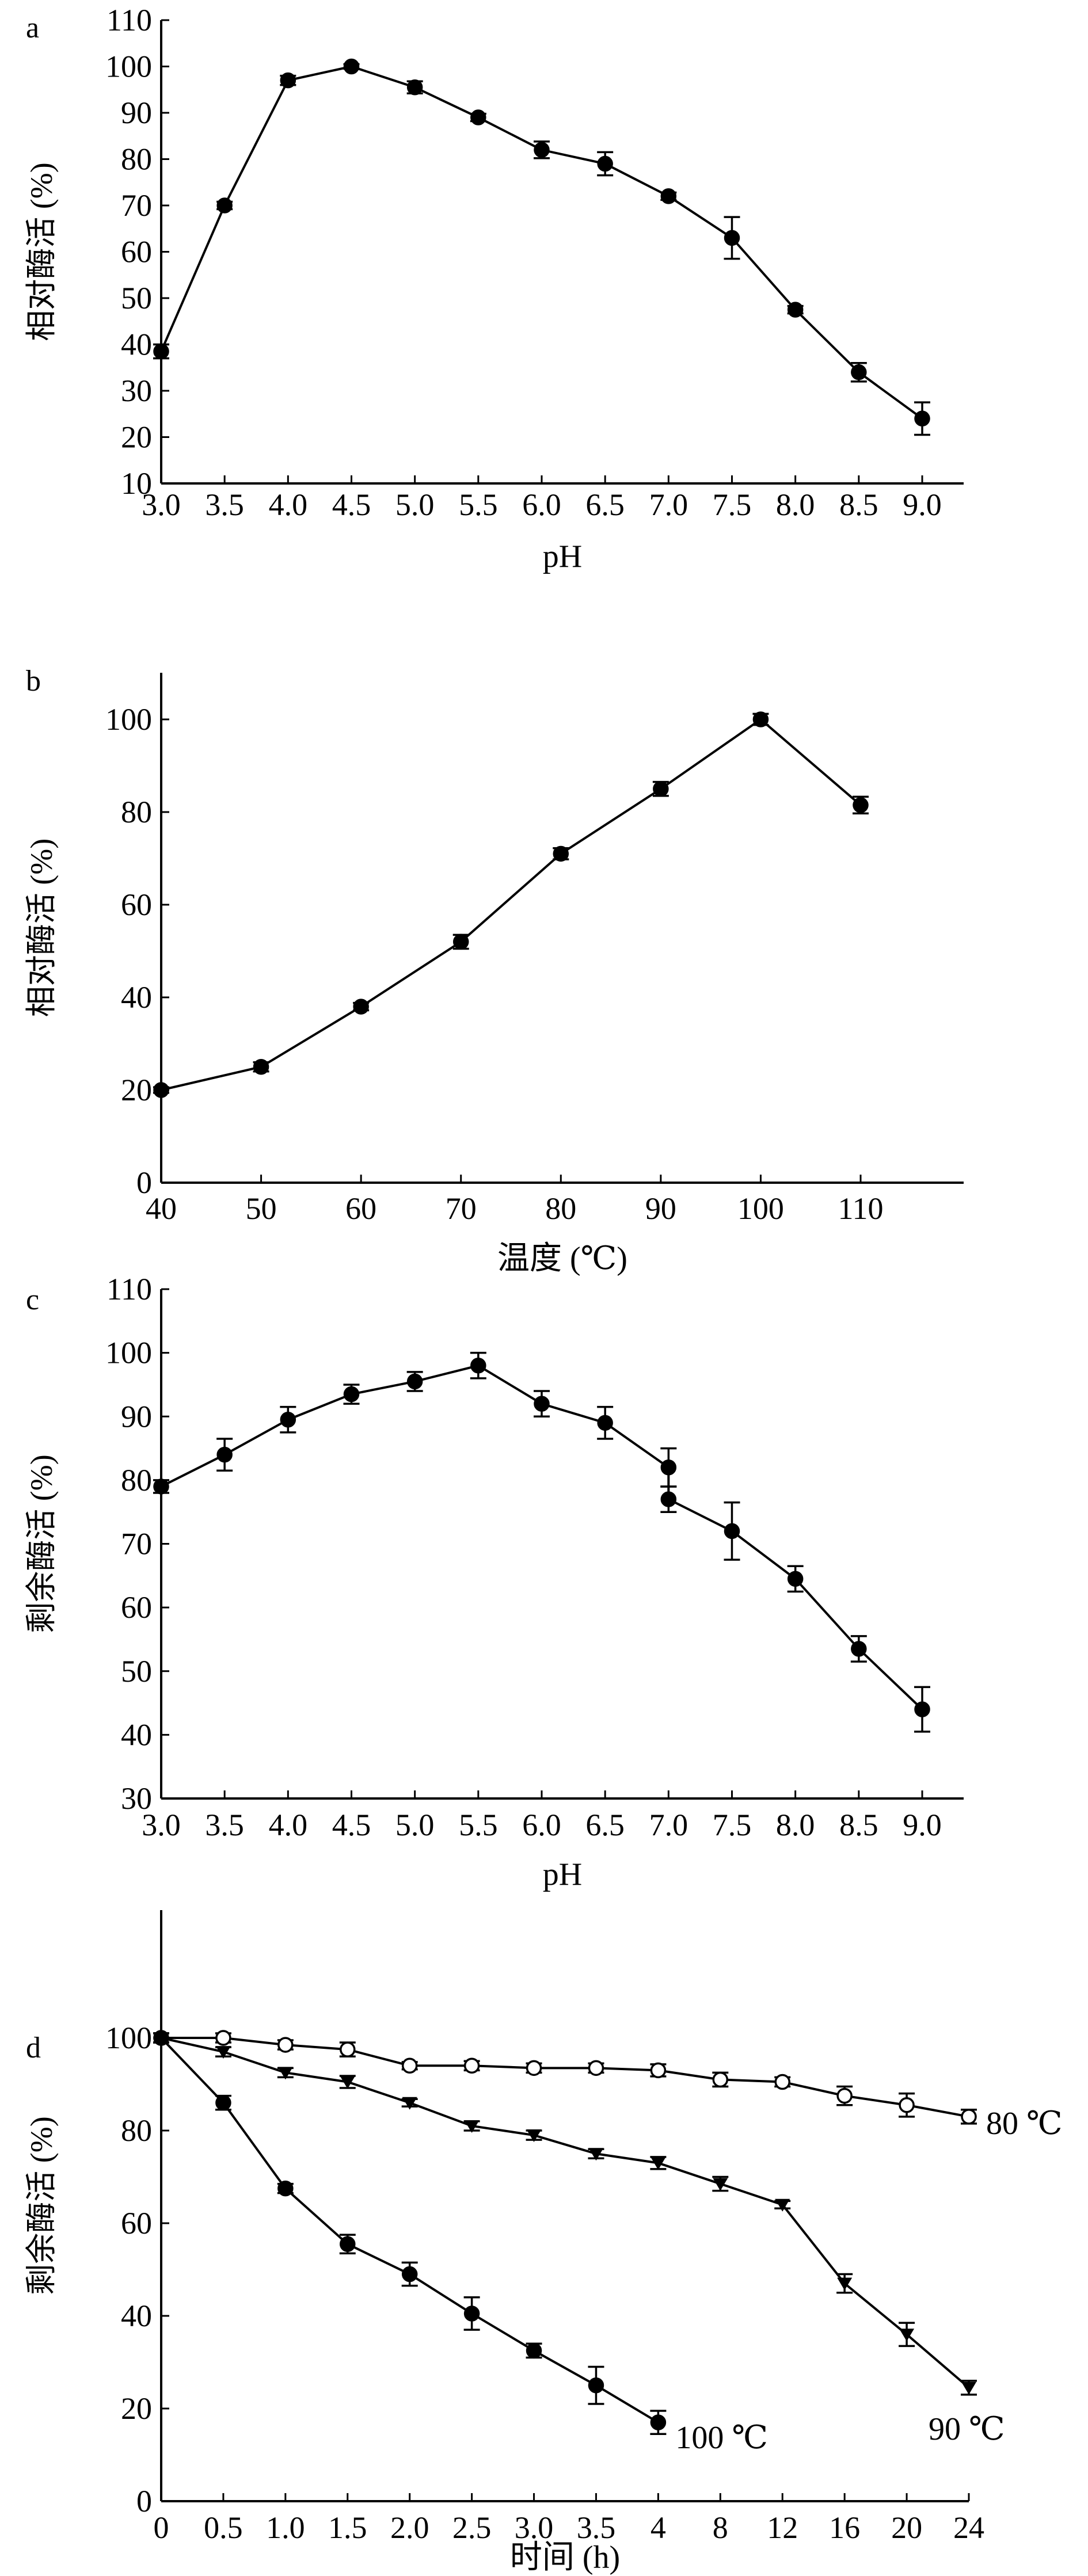 This screenshot has height=2576, width=1088. Describe the element at coordinates (565, 2213) in the screenshot. I see `series-line` at that location.